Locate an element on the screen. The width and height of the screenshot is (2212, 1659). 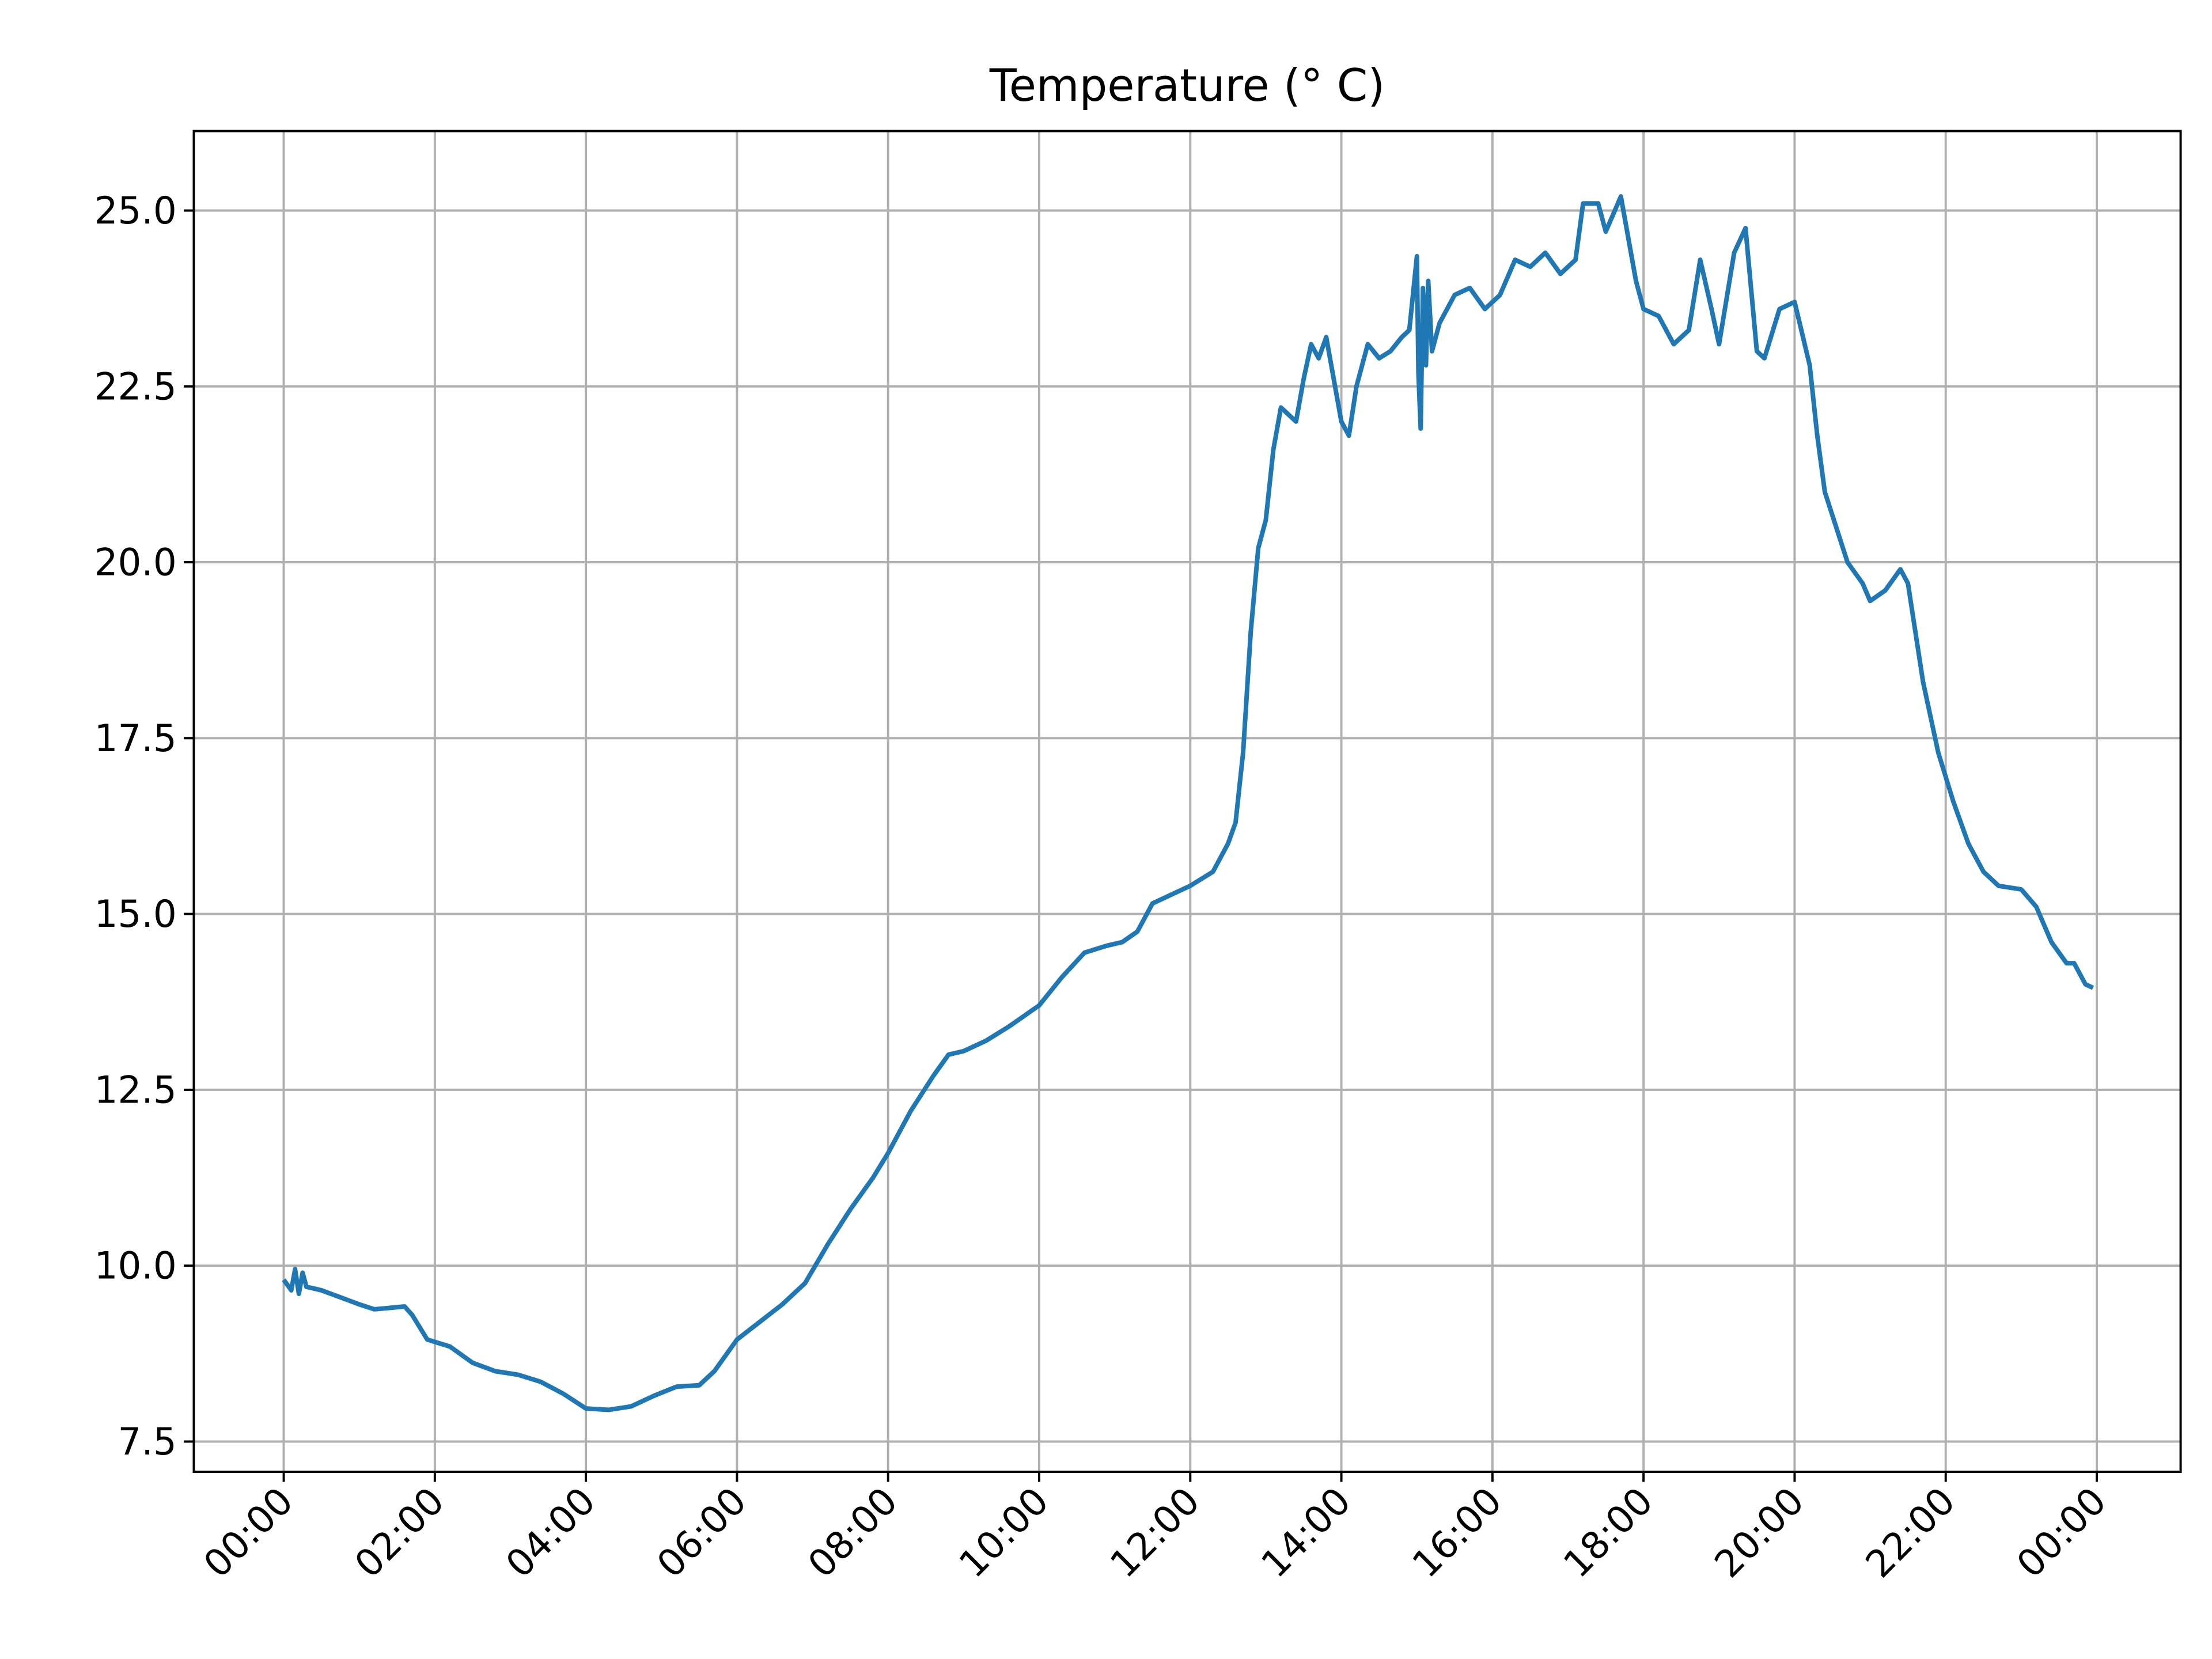
x-tick-label: 20:00 is located at coordinates (1760, 1532).